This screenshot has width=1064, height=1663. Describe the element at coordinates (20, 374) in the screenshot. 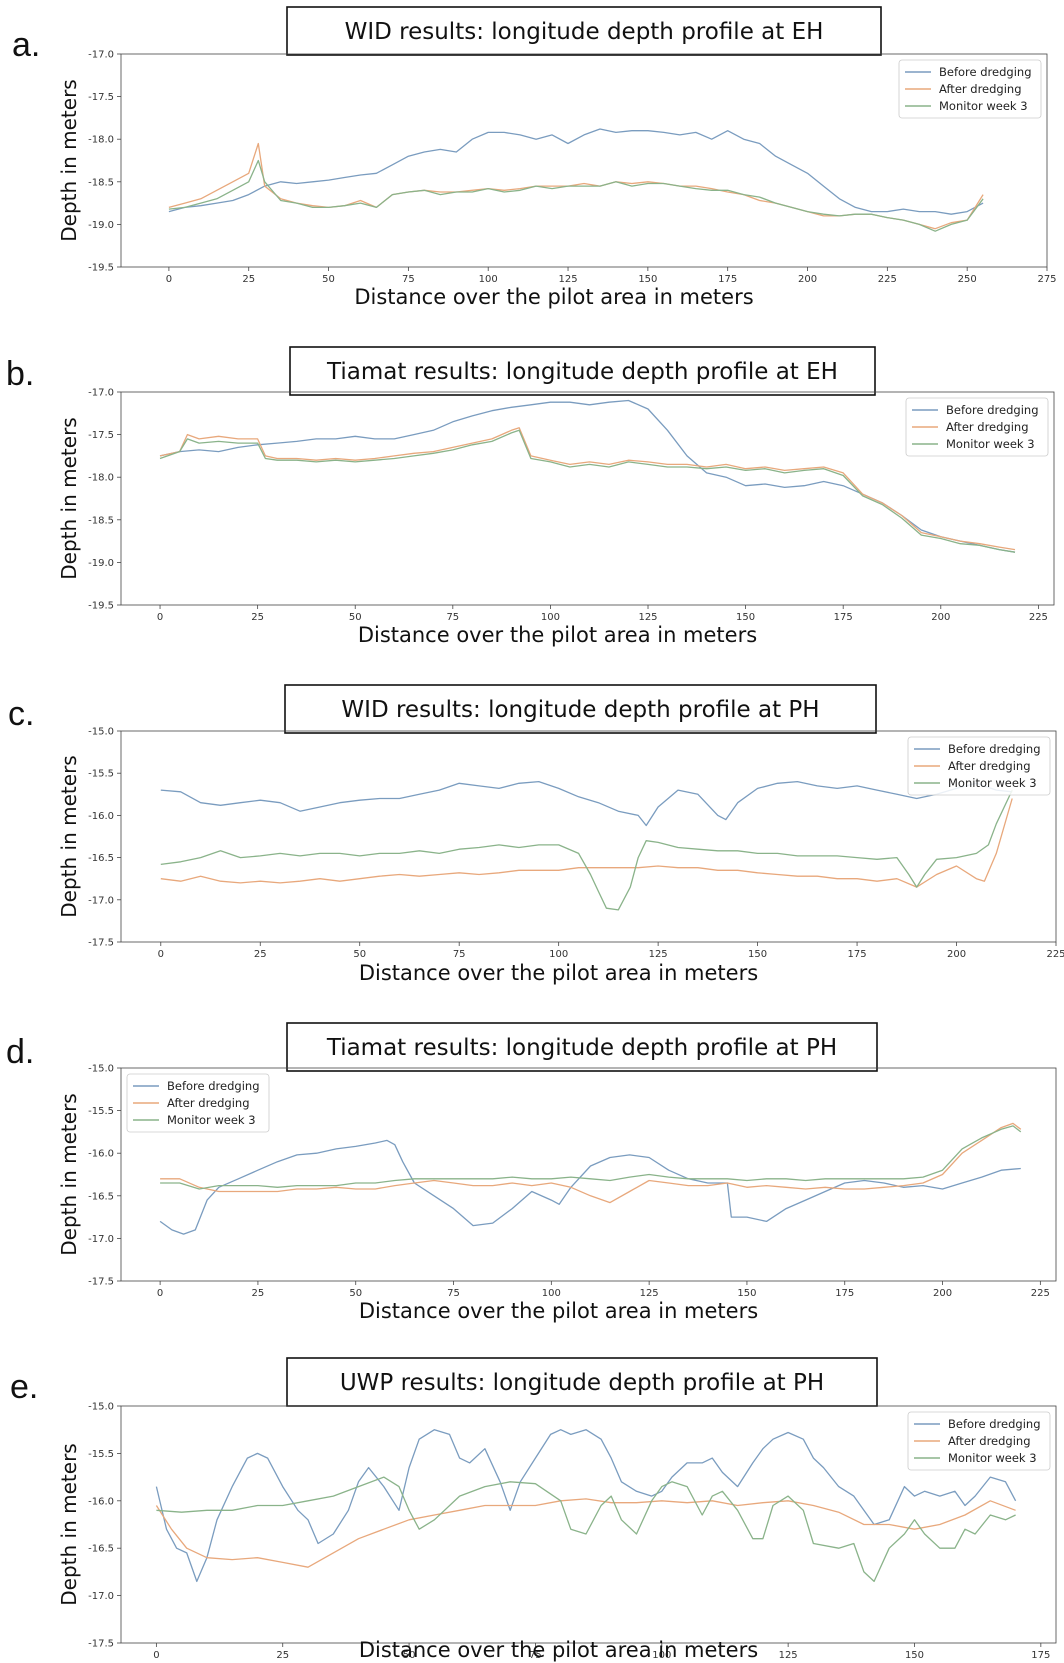

I see `panel-letter: b.` at that location.